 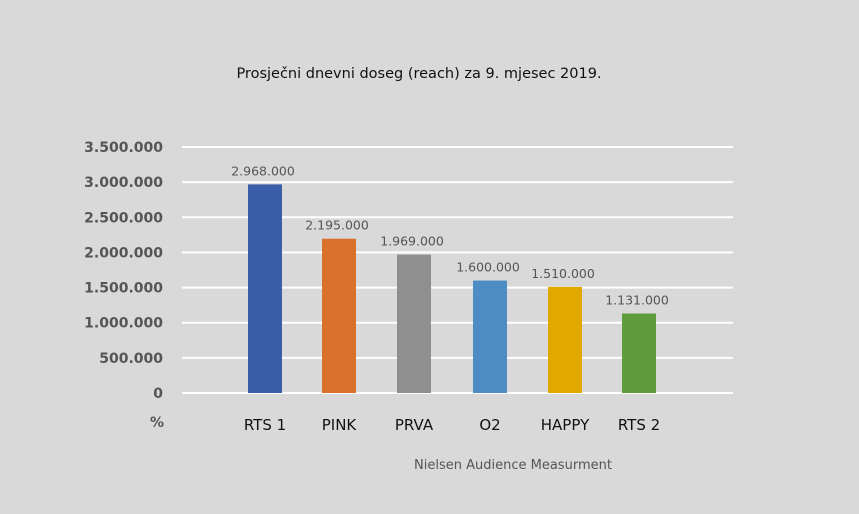 I want to click on y-tick-label: 1.000.000, so click(x=123, y=324).